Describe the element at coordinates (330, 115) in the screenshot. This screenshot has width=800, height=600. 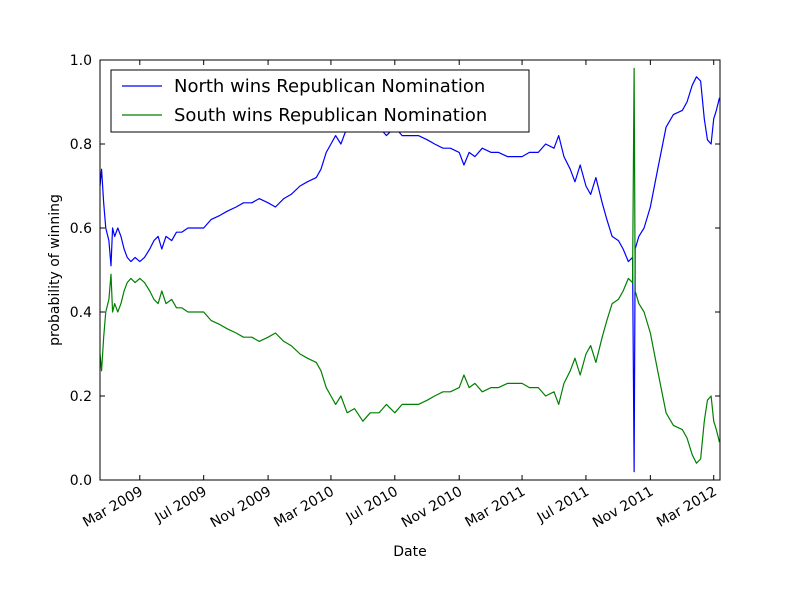
I see `legend-label-south: South wins Republican Nomination` at that location.